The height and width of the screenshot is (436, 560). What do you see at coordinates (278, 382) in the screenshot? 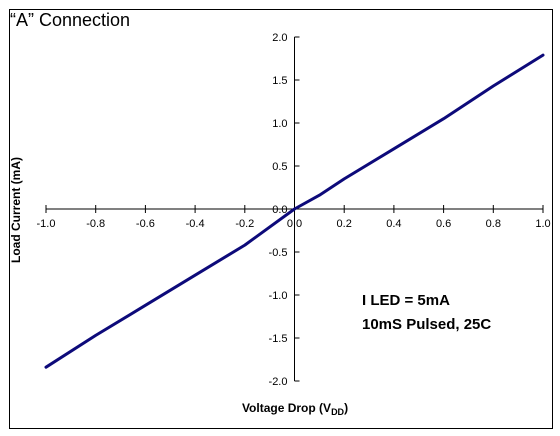
I see `y-tick-label: -2.0` at bounding box center [278, 382].